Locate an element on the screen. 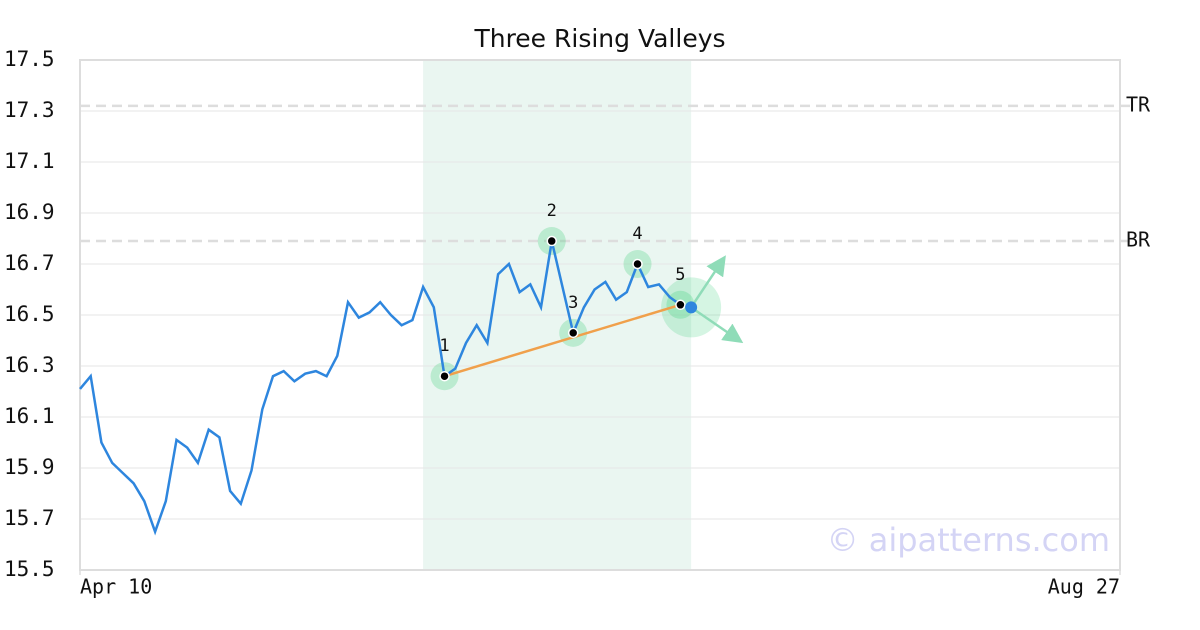 This screenshot has width=1200, height=630. y-tick-label: 17.5 is located at coordinates (29, 59).